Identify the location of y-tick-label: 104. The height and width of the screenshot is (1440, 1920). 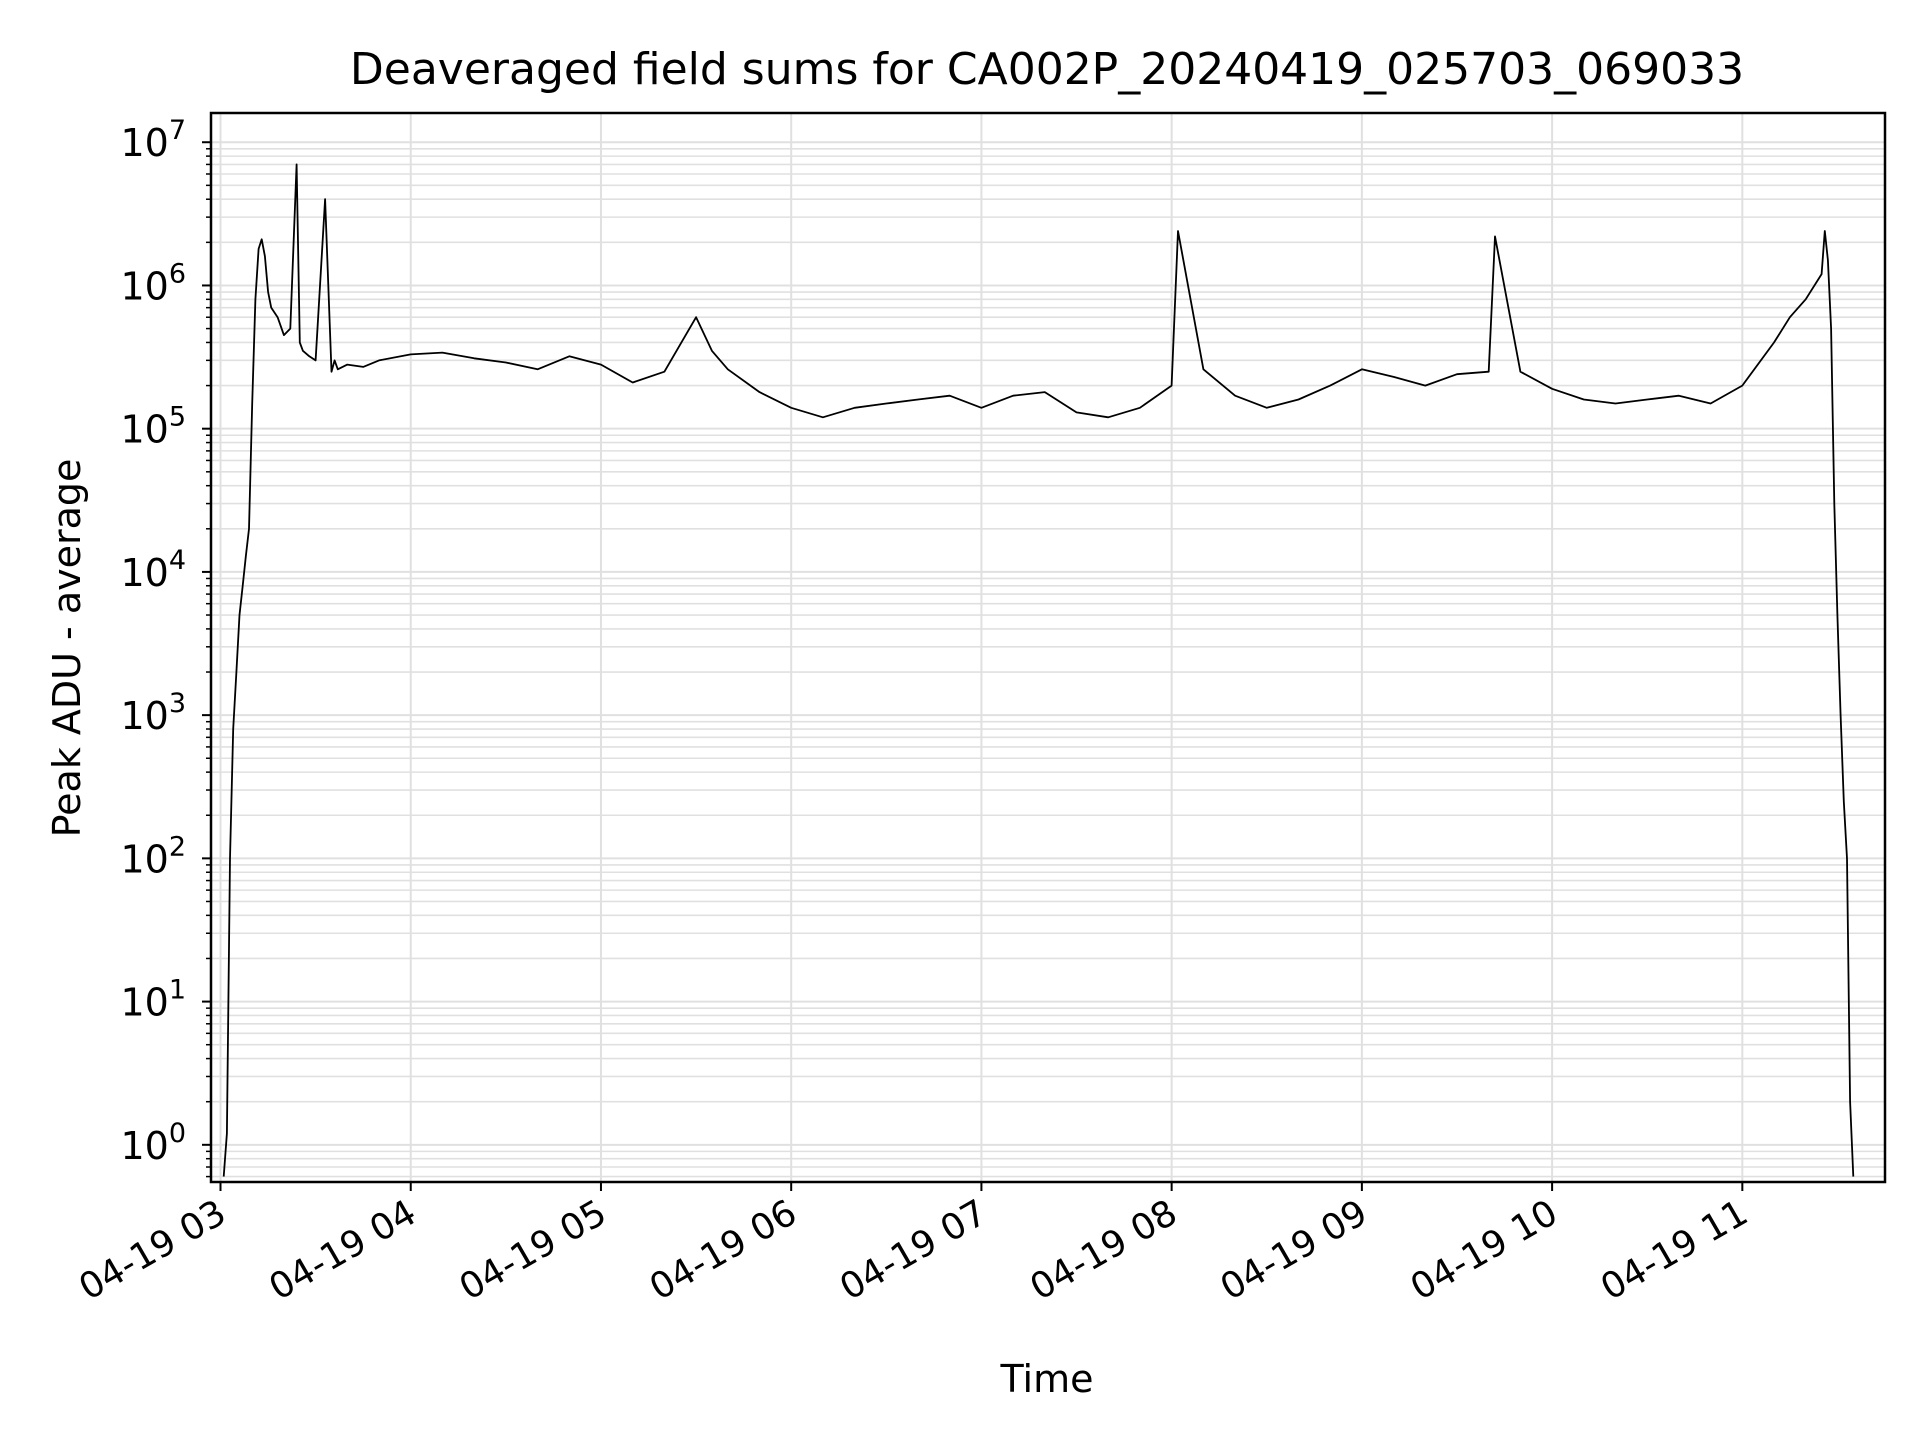
(153, 570).